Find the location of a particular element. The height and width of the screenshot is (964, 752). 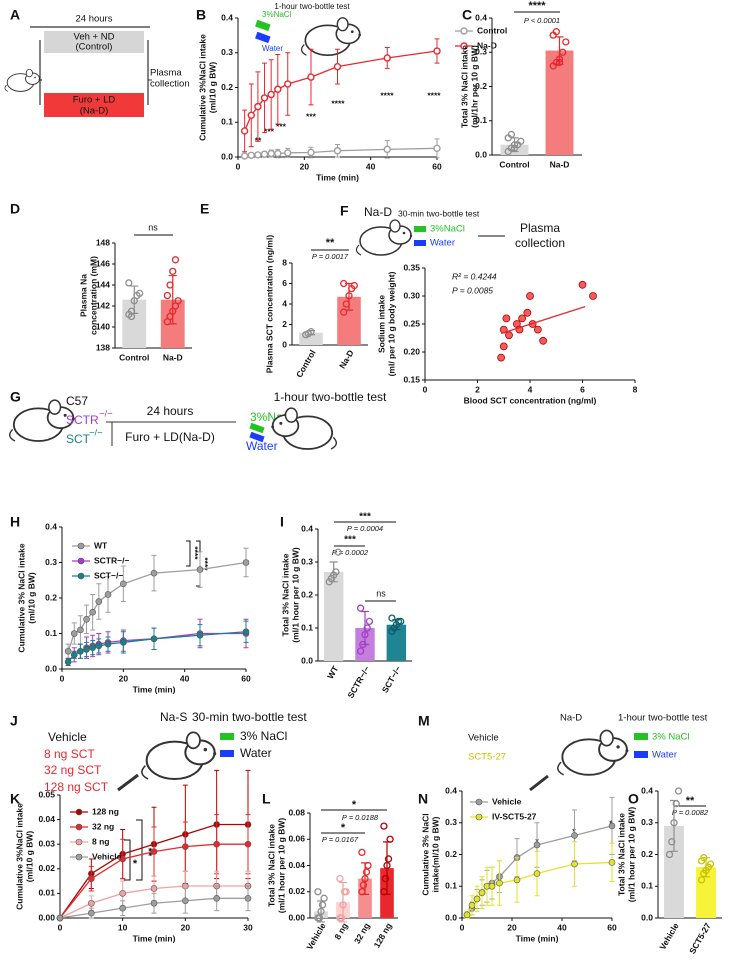

panel-label: B is located at coordinates (201, 15).